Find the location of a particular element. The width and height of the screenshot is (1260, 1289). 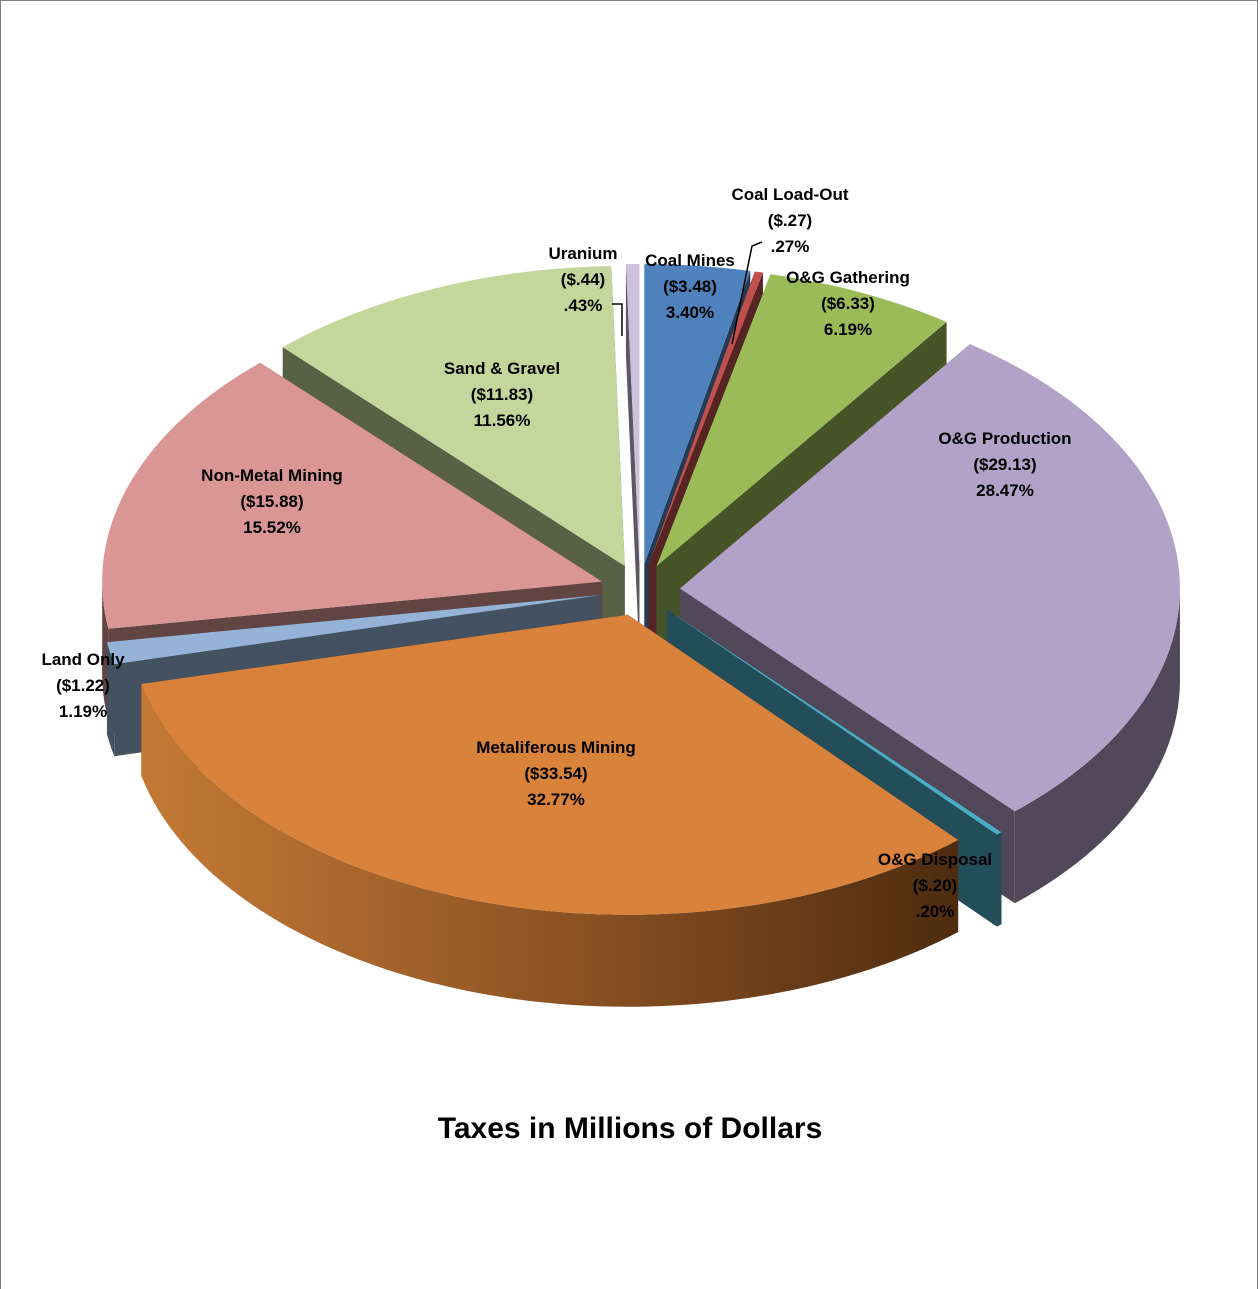

slice-uranium-side-start is located at coordinates (632, 460).